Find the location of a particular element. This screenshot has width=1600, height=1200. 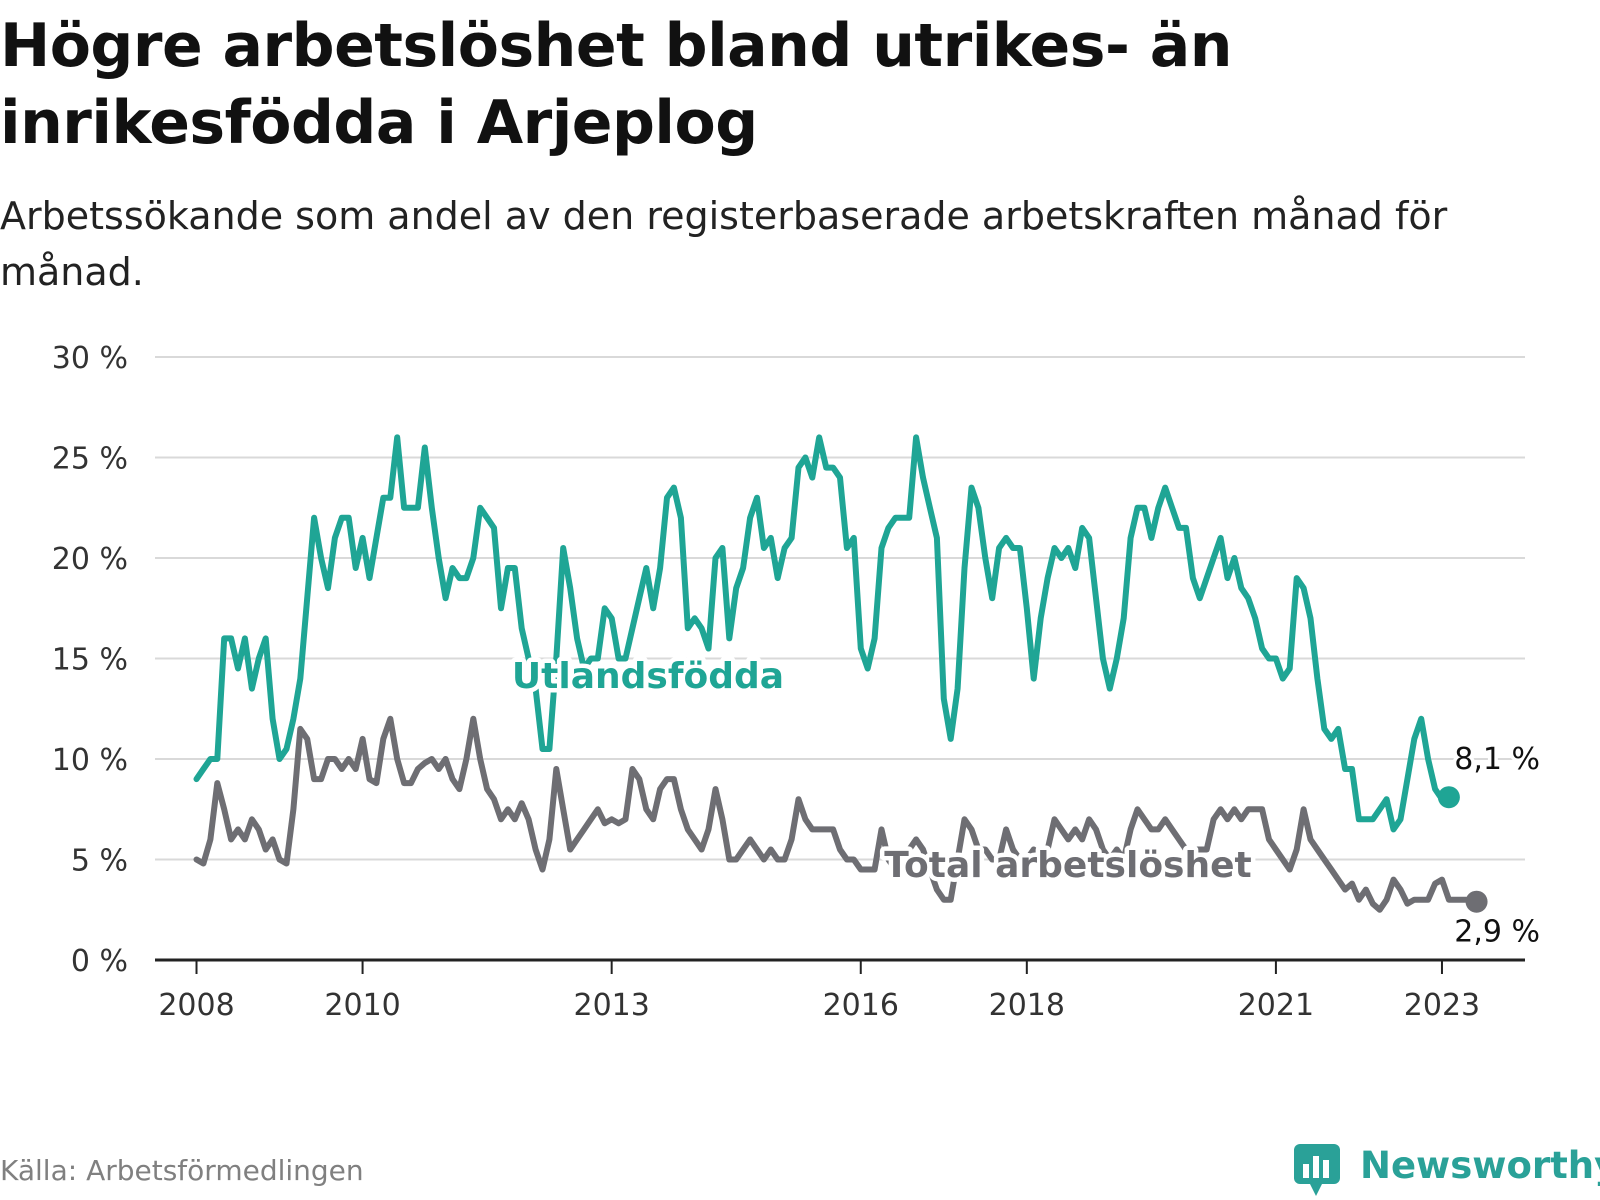

x-tick-label: 2013 is located at coordinates (611, 1005).